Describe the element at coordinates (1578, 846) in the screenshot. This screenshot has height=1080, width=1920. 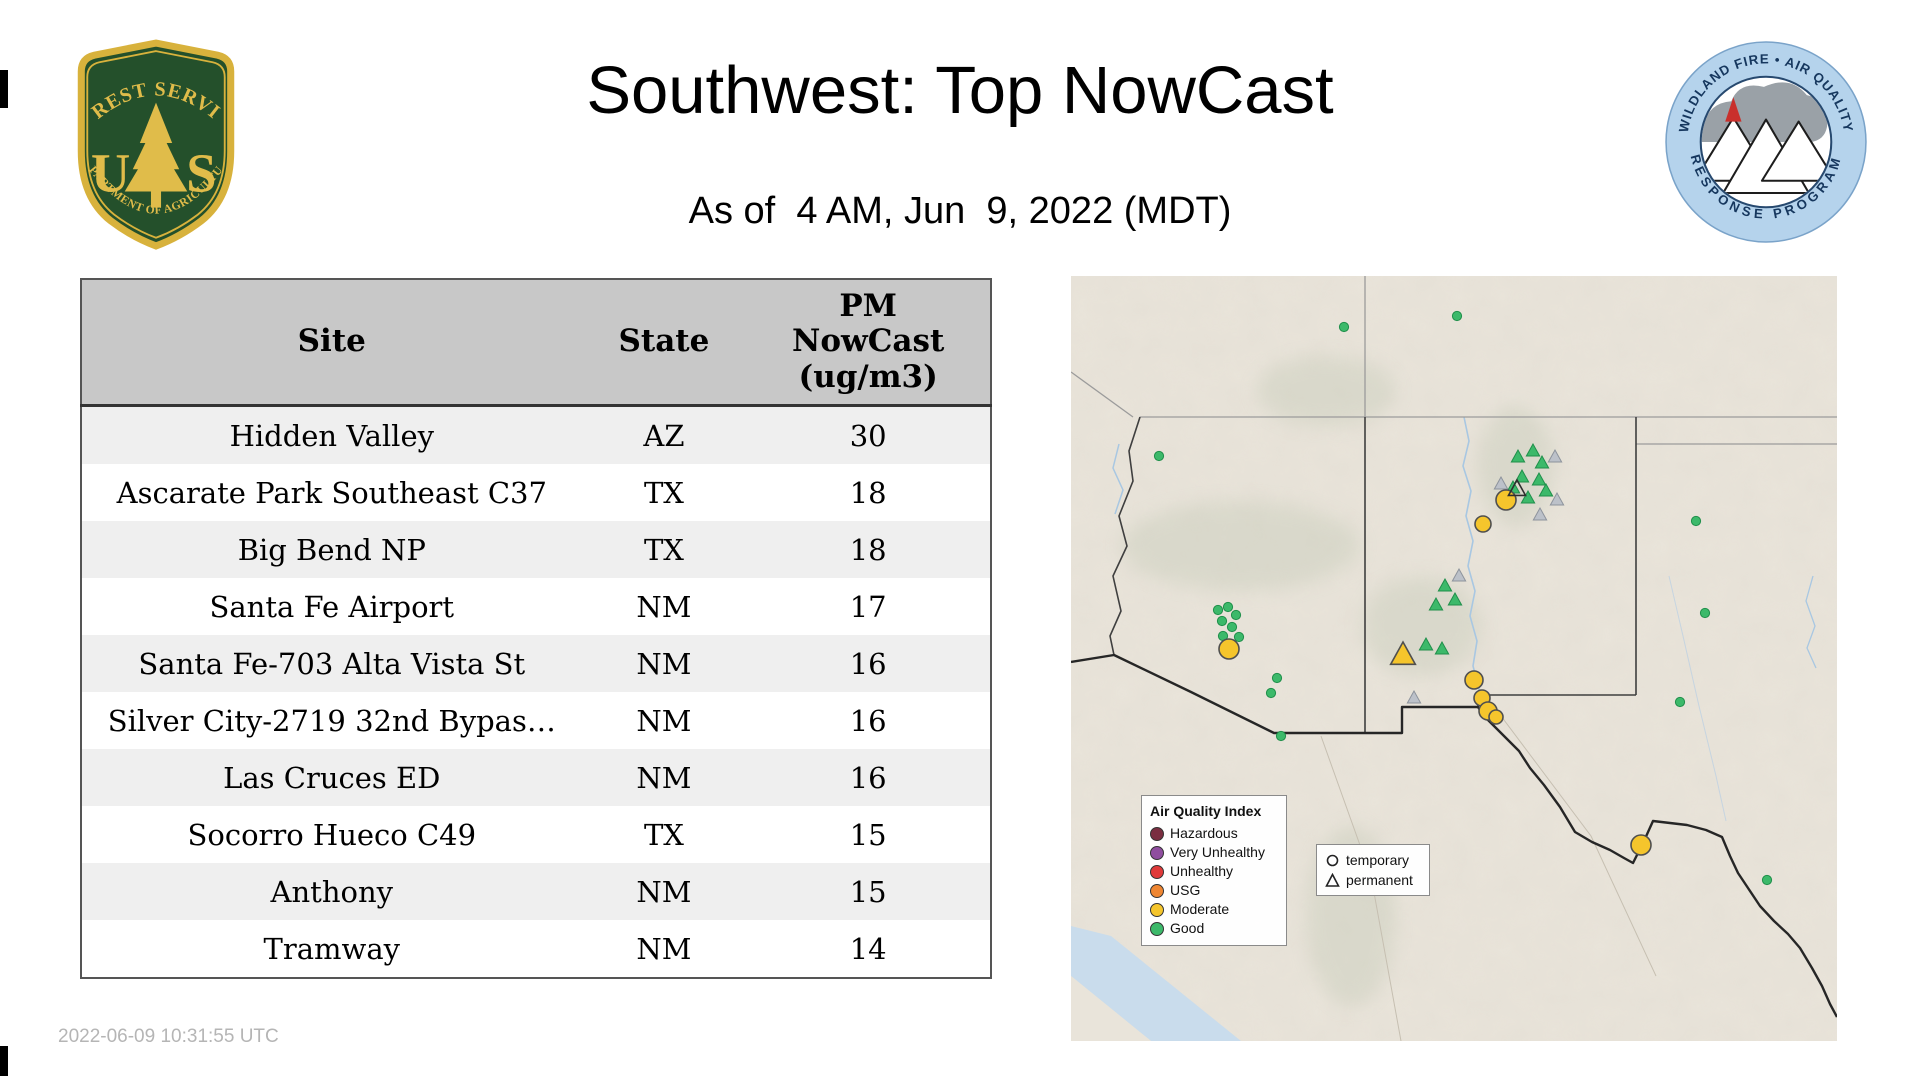
I see `mexico-state-line` at that location.